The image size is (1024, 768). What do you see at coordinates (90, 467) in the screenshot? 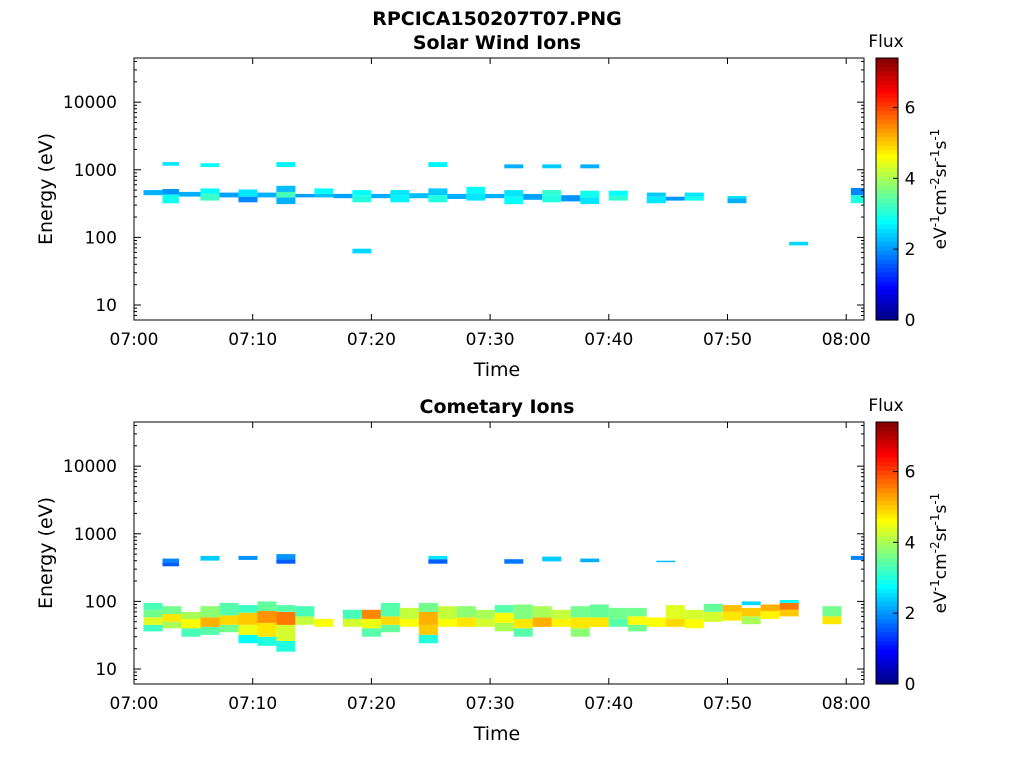
I see `y-tick-label: 10000` at bounding box center [90, 467].